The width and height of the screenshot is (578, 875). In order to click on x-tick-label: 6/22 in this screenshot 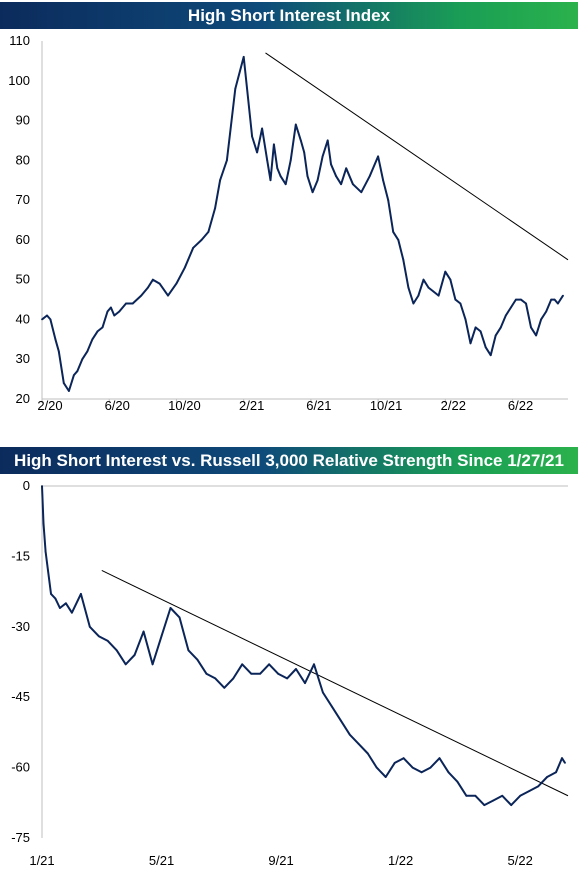, I will do `click(520, 404)`.